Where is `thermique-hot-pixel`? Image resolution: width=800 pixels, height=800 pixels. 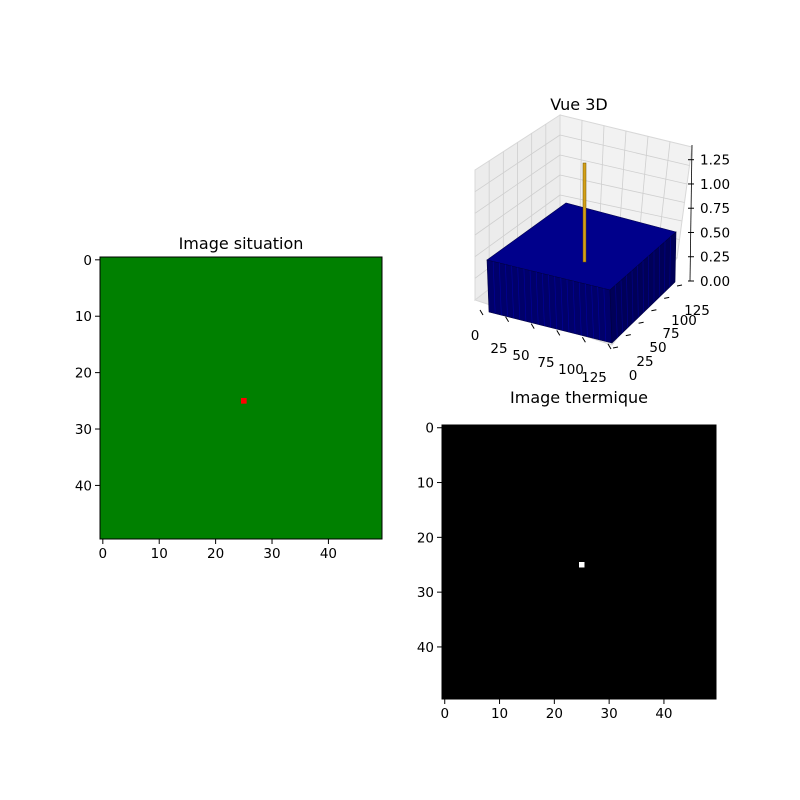
thermique-hot-pixel is located at coordinates (582, 565).